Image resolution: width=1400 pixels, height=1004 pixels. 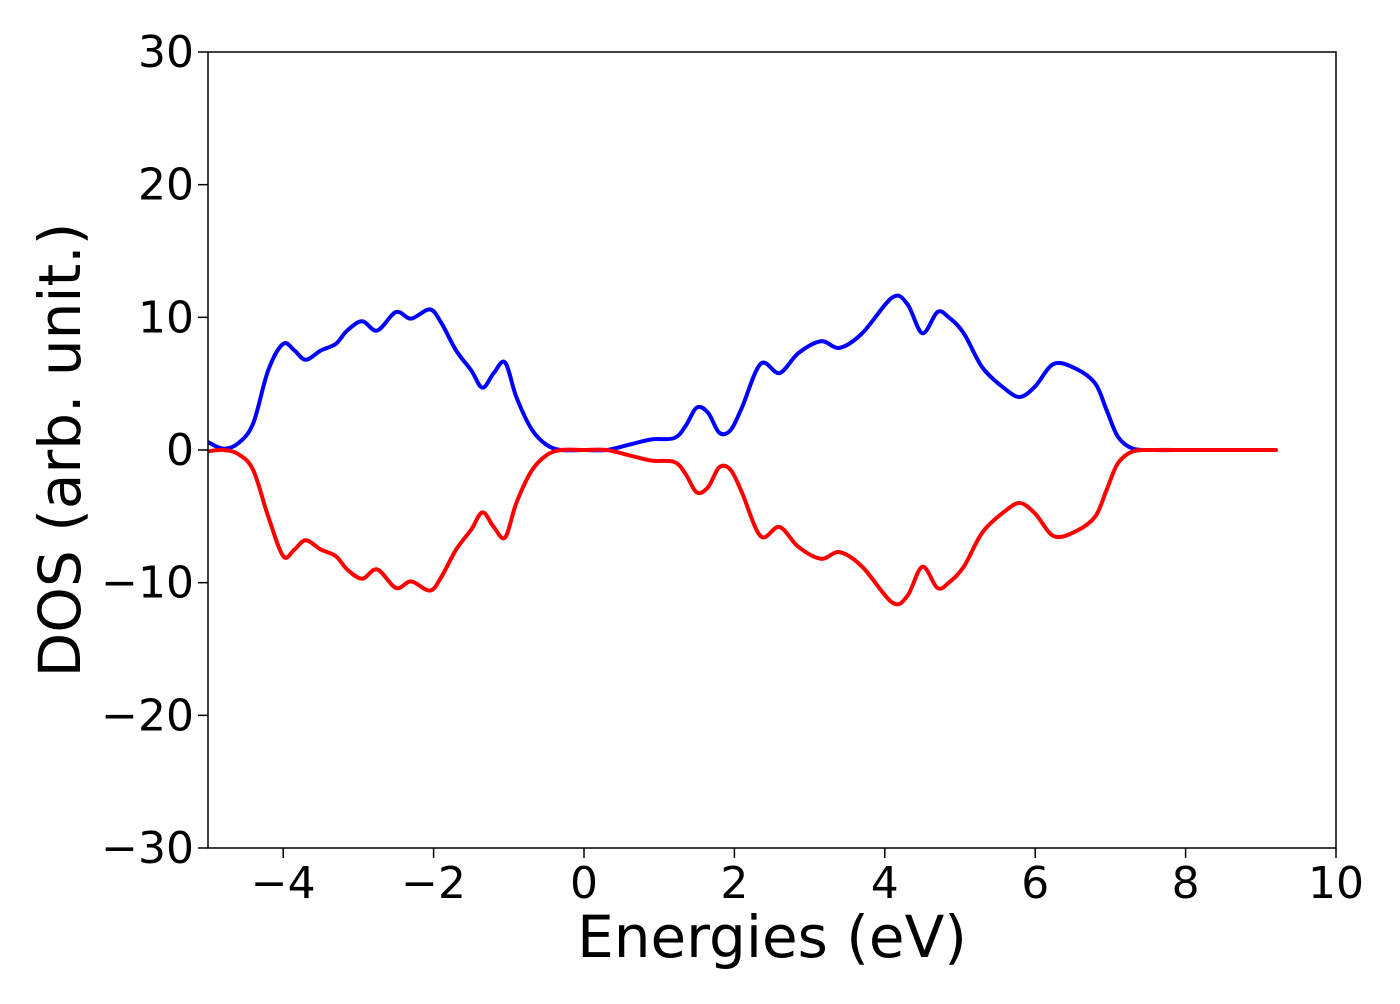 I want to click on y-tick-label: −10, so click(x=147, y=583).